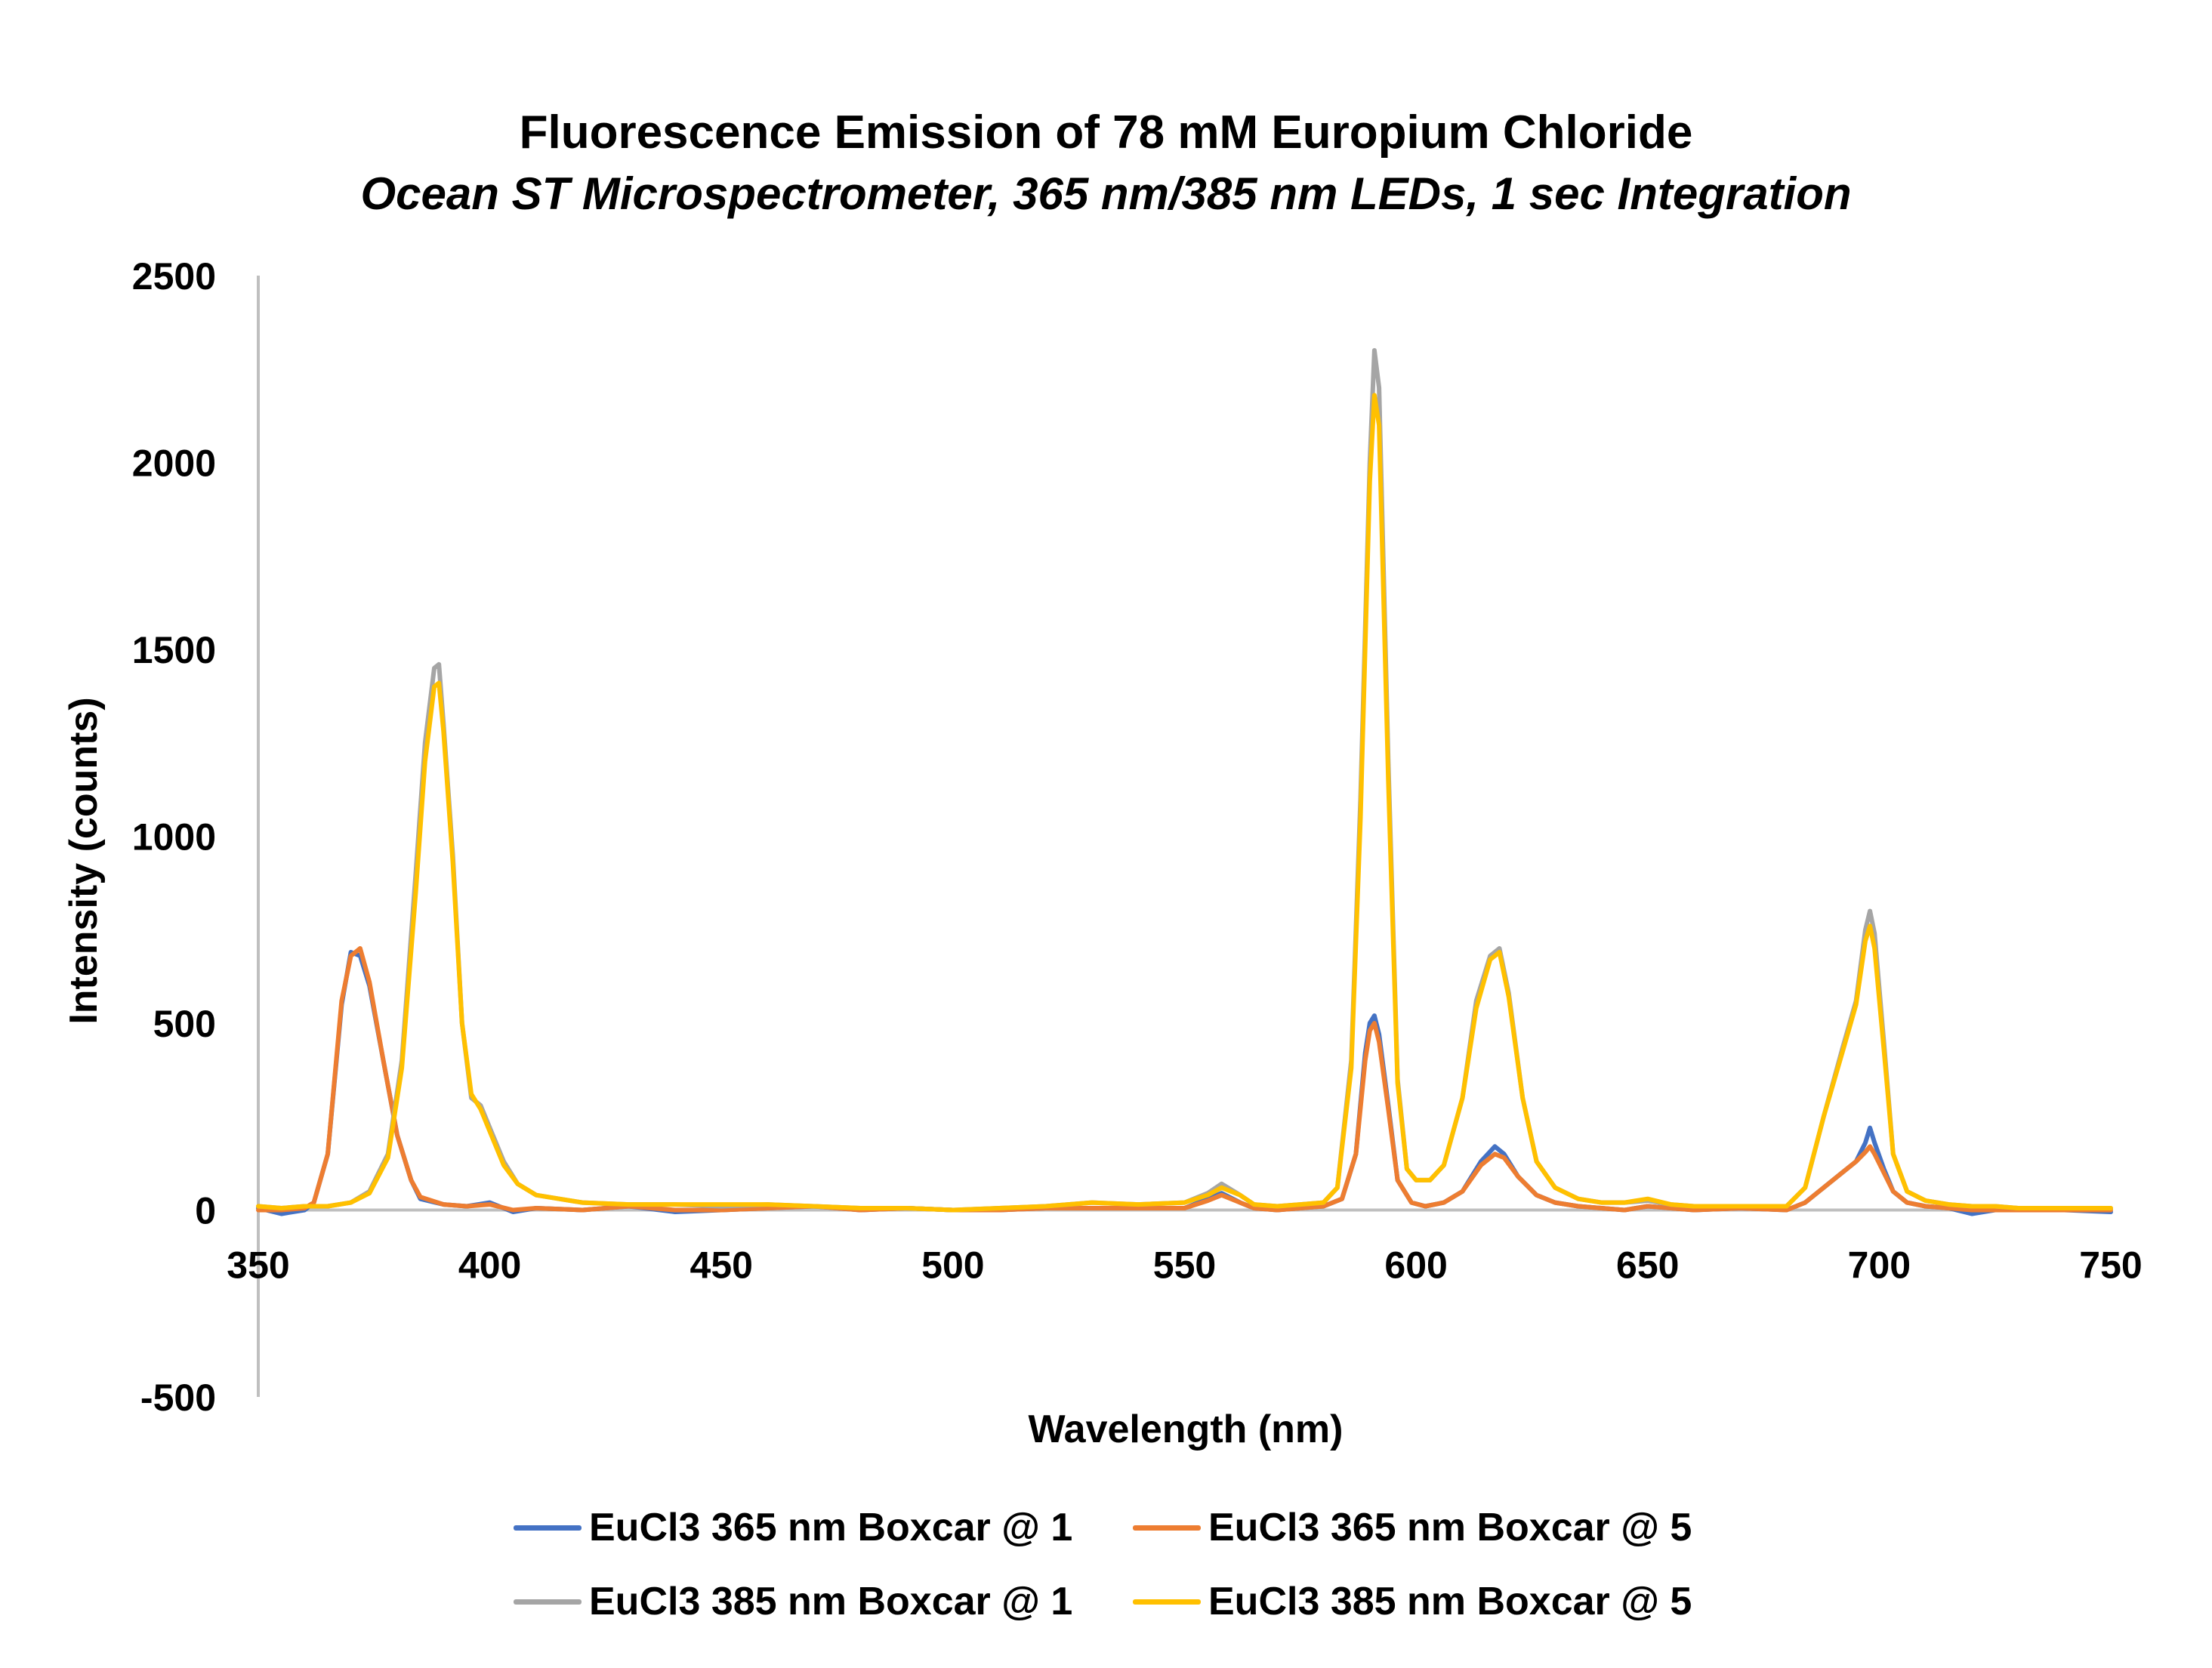 This screenshot has height=1668, width=2212. What do you see at coordinates (258, 1265) in the screenshot?
I see `x-tick-label: 350` at bounding box center [258, 1265].